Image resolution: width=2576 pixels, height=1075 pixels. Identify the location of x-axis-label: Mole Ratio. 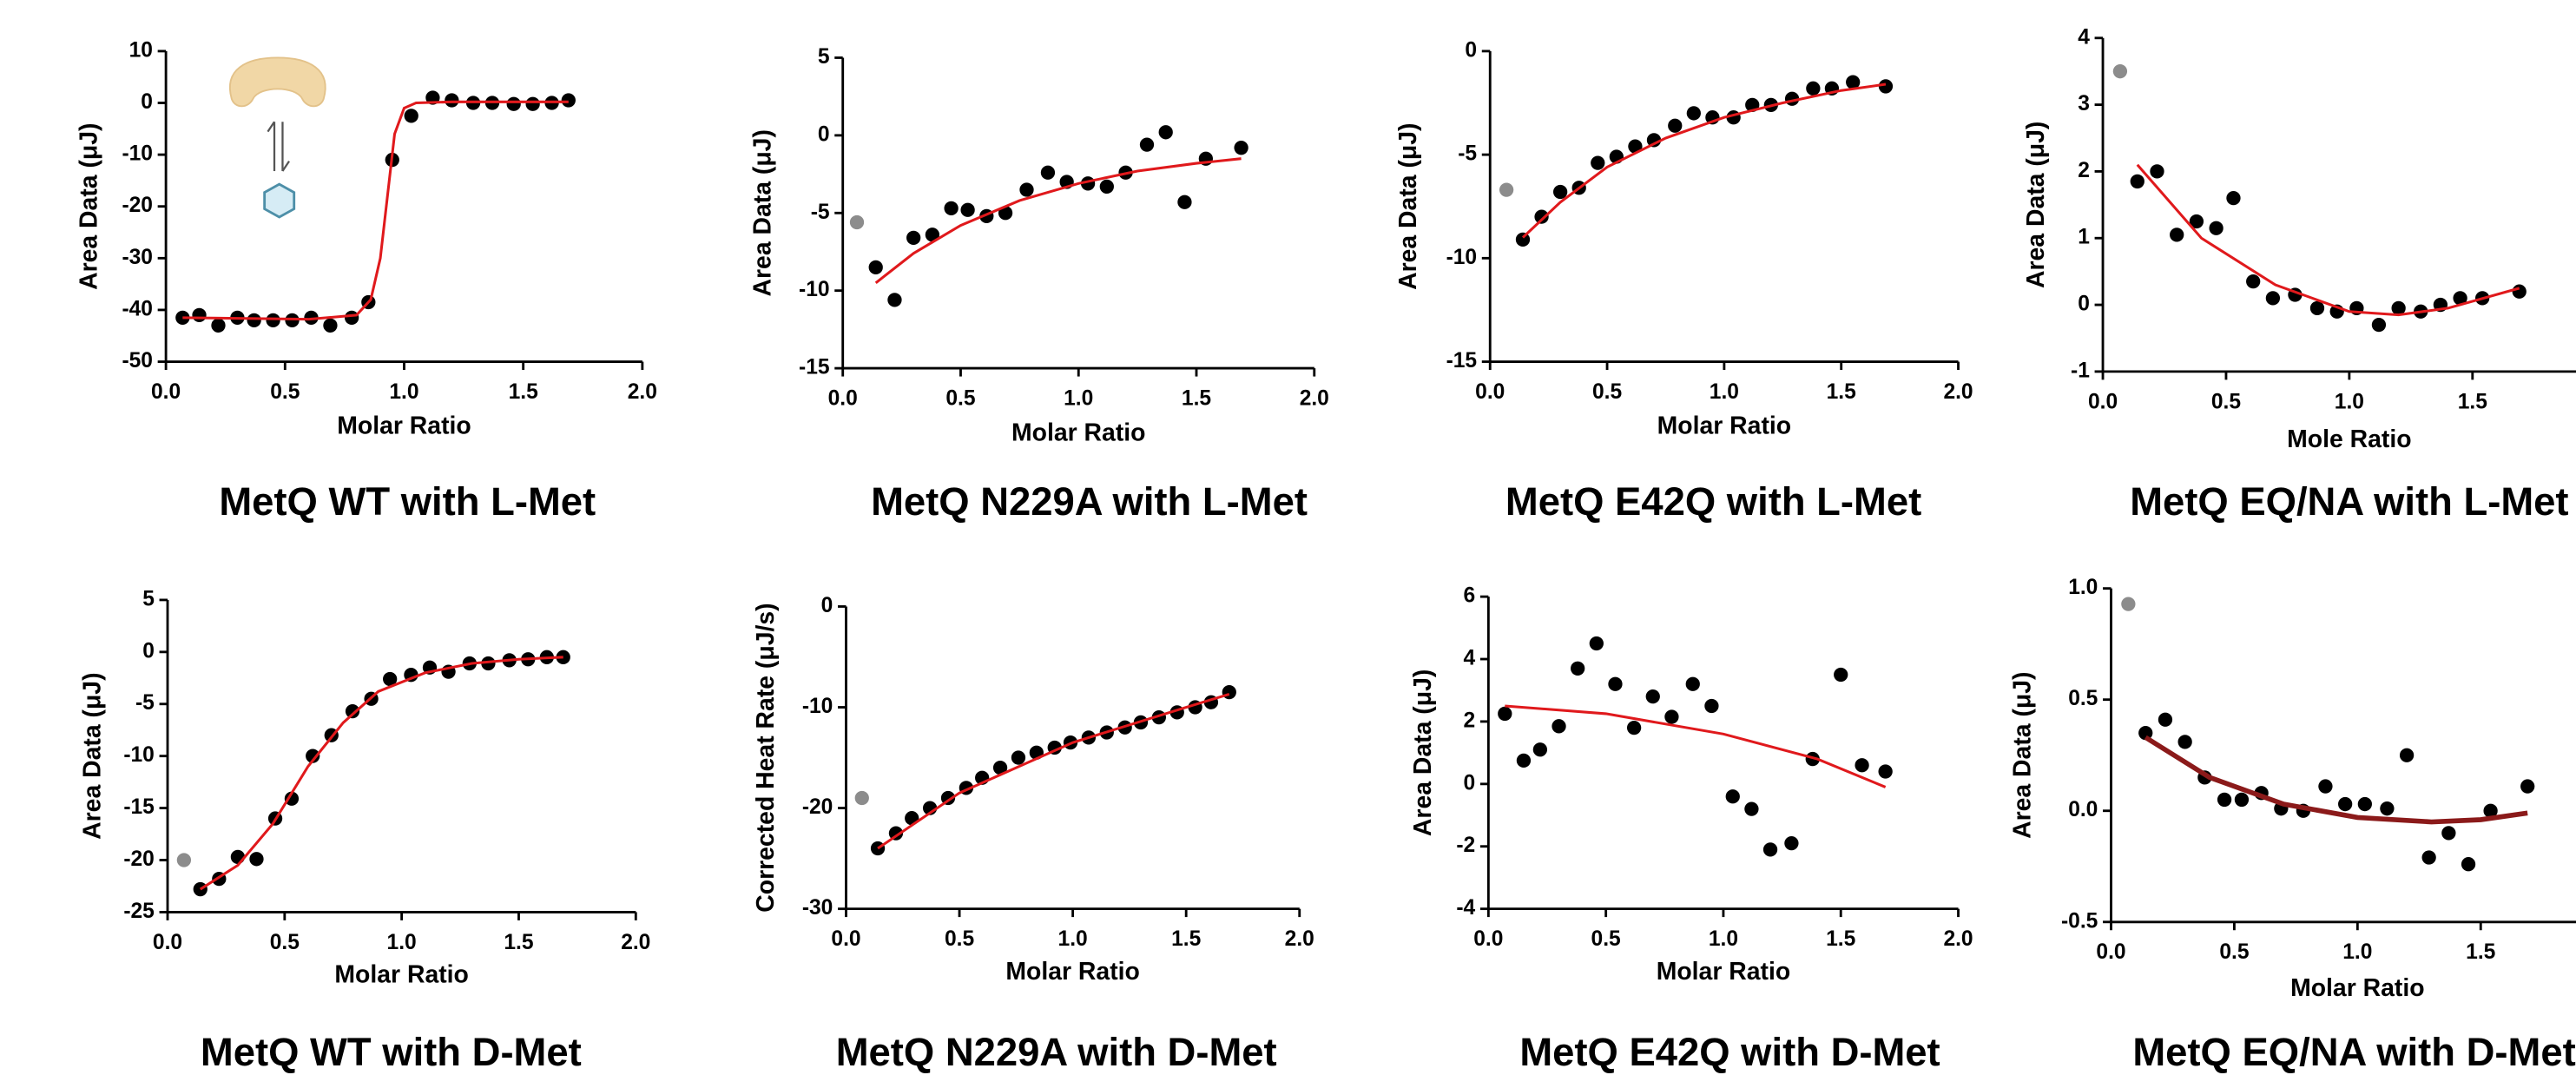
(2349, 439).